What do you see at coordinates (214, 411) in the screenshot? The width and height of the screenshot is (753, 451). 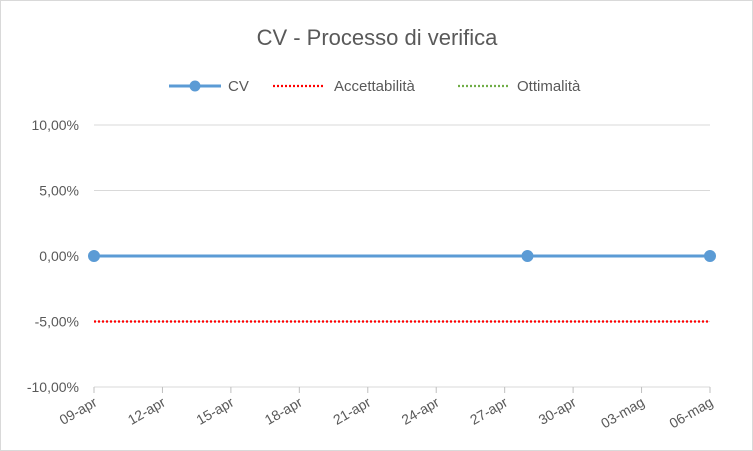 I see `x-tick-label: 15-apr` at bounding box center [214, 411].